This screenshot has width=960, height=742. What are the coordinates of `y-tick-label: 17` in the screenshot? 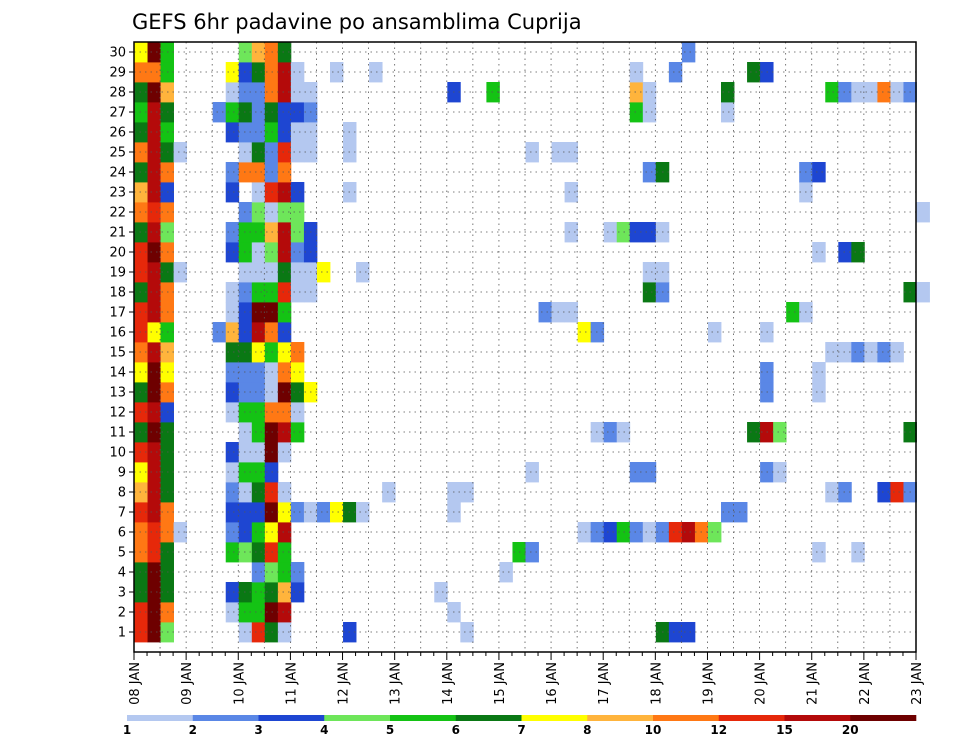 It's located at (117, 313).